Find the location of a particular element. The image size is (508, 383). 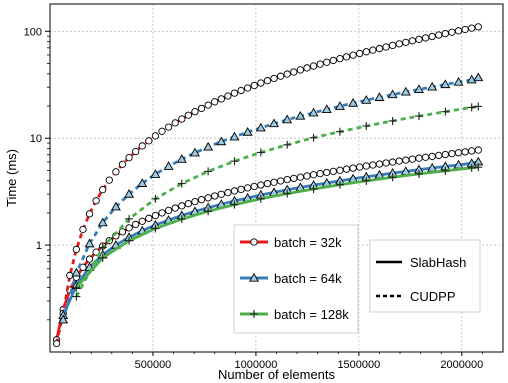

legend-item-batch: batch = 128k is located at coordinates (294, 314).